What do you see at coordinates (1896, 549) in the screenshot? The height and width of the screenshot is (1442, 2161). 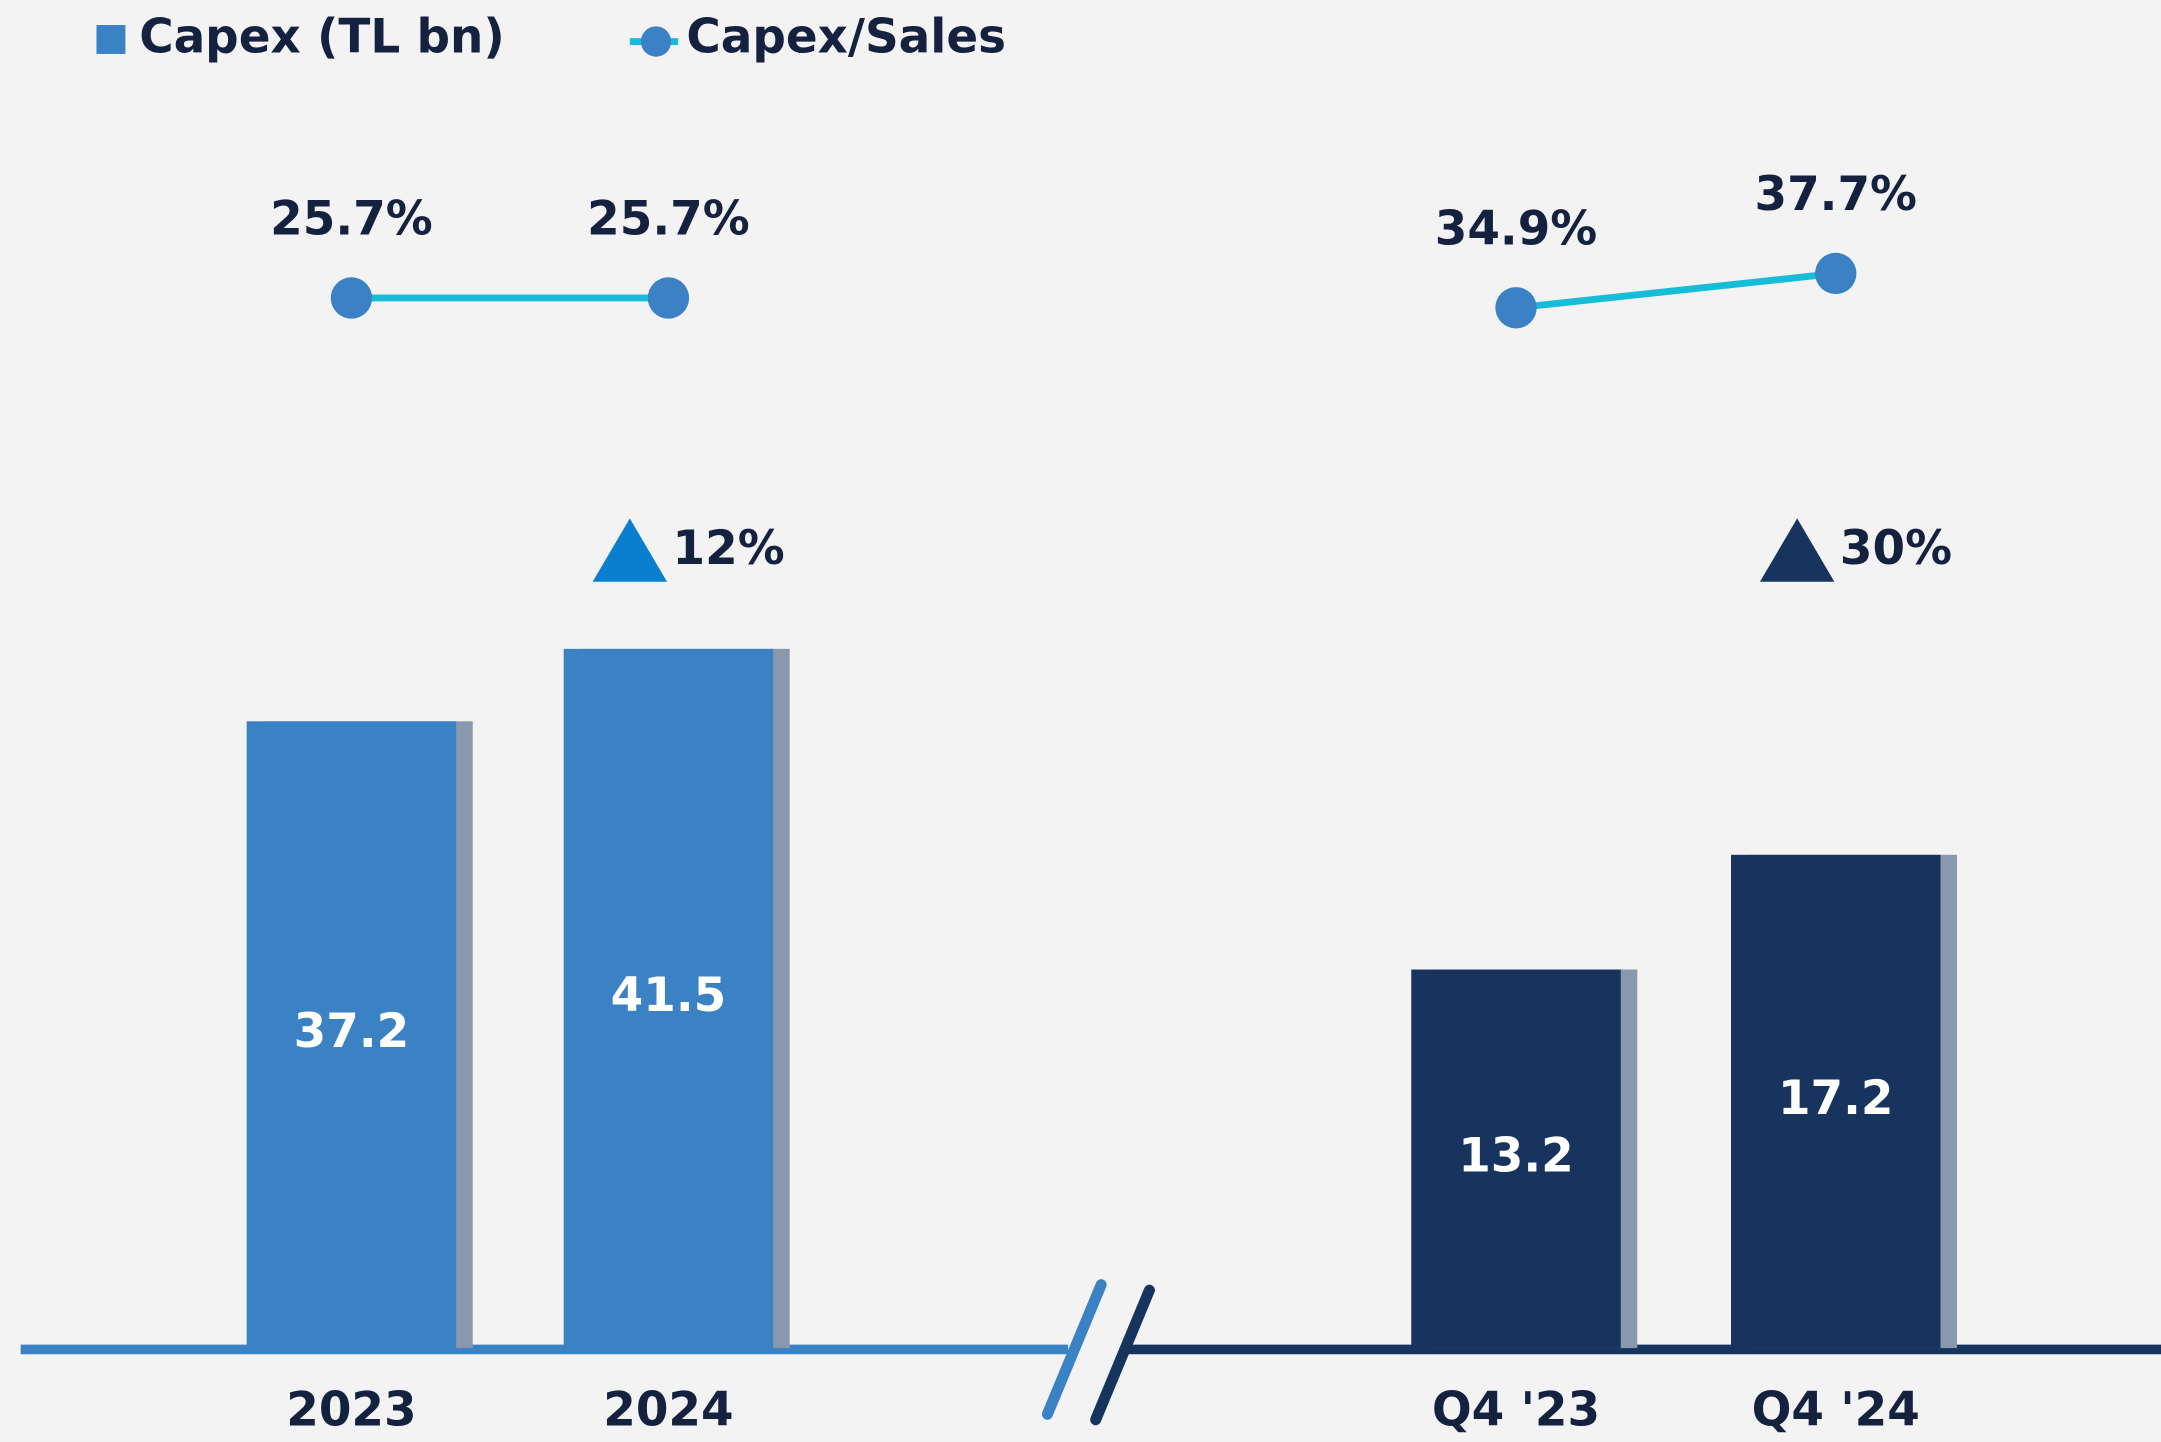 I see `growth-label: 30%` at bounding box center [1896, 549].